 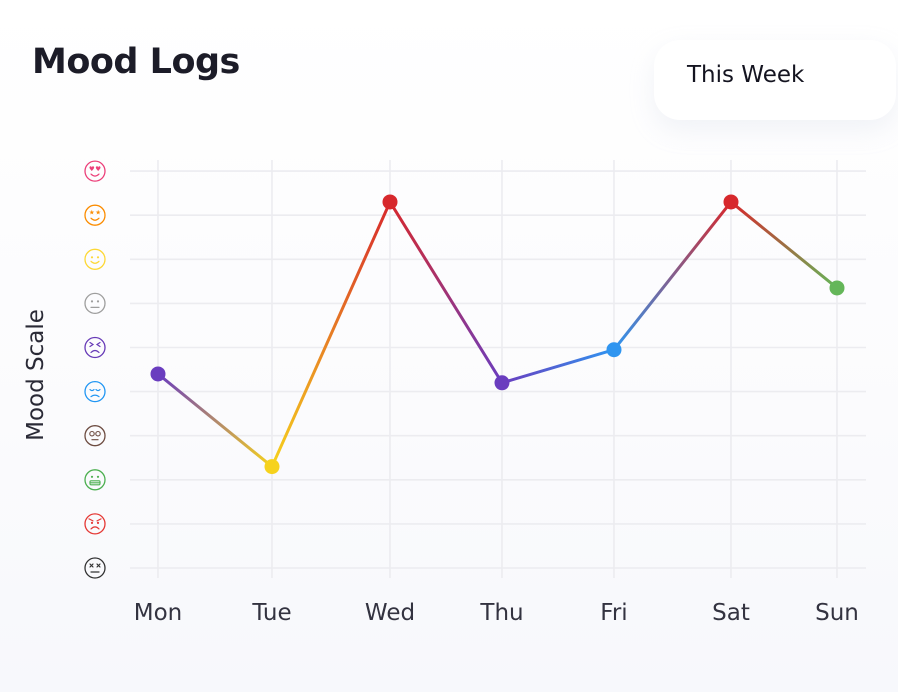 I want to click on data-point-sat, so click(x=731, y=202).